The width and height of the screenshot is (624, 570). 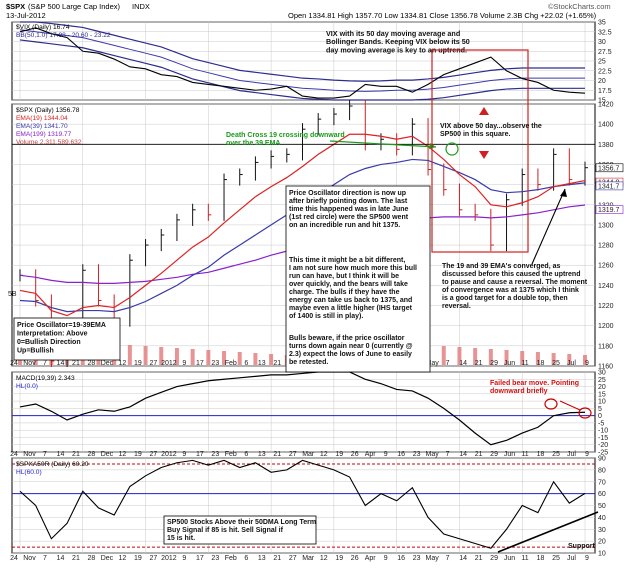 I want to click on y-tick-label: -25, so click(x=603, y=453).